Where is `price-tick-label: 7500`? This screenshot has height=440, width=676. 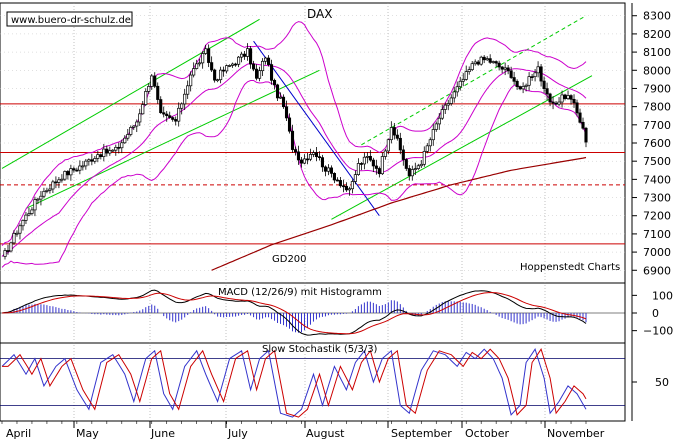 price-tick-label: 7500 is located at coordinates (657, 161).